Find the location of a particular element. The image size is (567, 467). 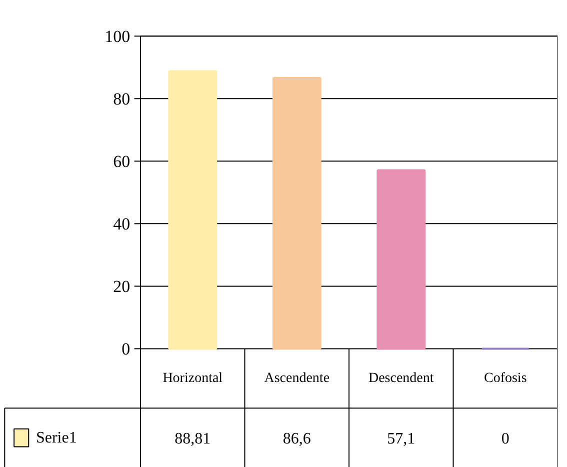

x-tick-label: Cofosis is located at coordinates (505, 378).